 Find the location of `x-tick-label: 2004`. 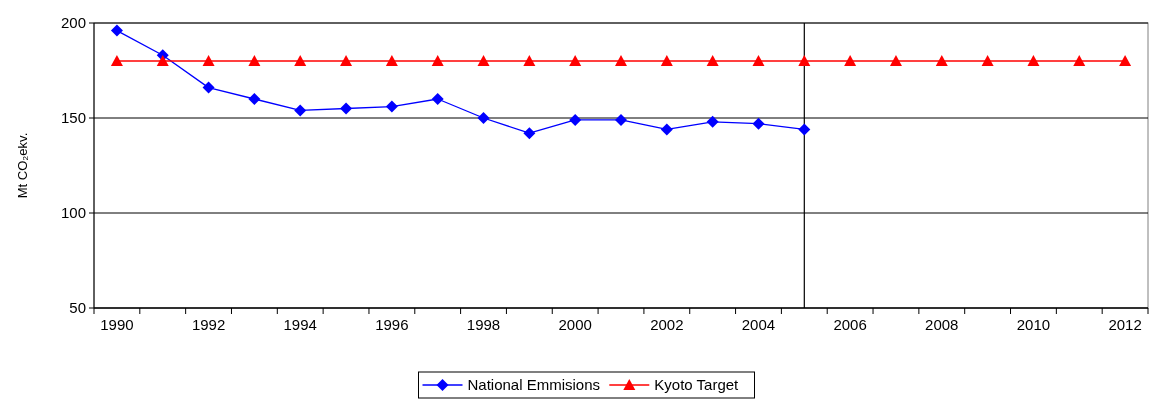

x-tick-label: 2004 is located at coordinates (758, 324).